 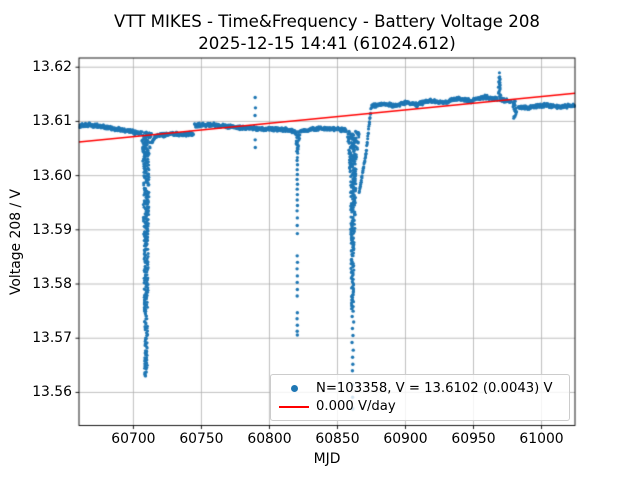 I want to click on trend-line-marker-icon, so click(x=294, y=406).